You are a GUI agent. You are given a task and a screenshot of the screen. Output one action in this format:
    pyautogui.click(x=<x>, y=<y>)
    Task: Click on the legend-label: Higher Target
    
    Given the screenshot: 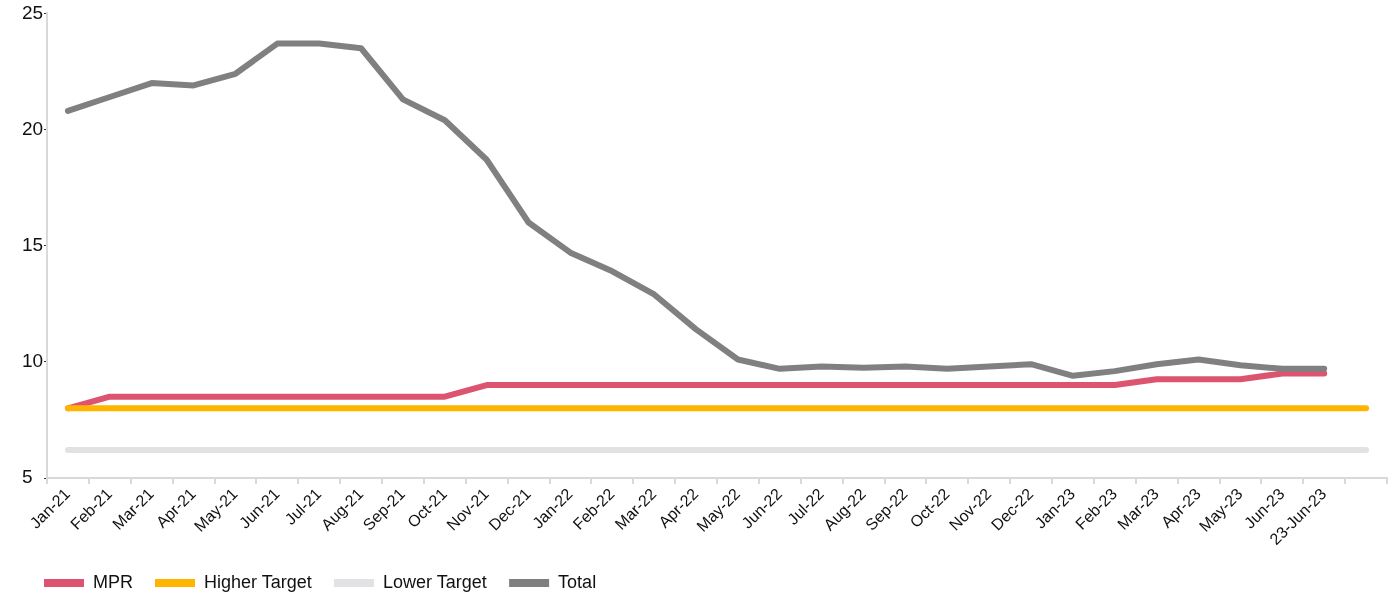 What is the action you would take?
    pyautogui.click(x=258, y=581)
    